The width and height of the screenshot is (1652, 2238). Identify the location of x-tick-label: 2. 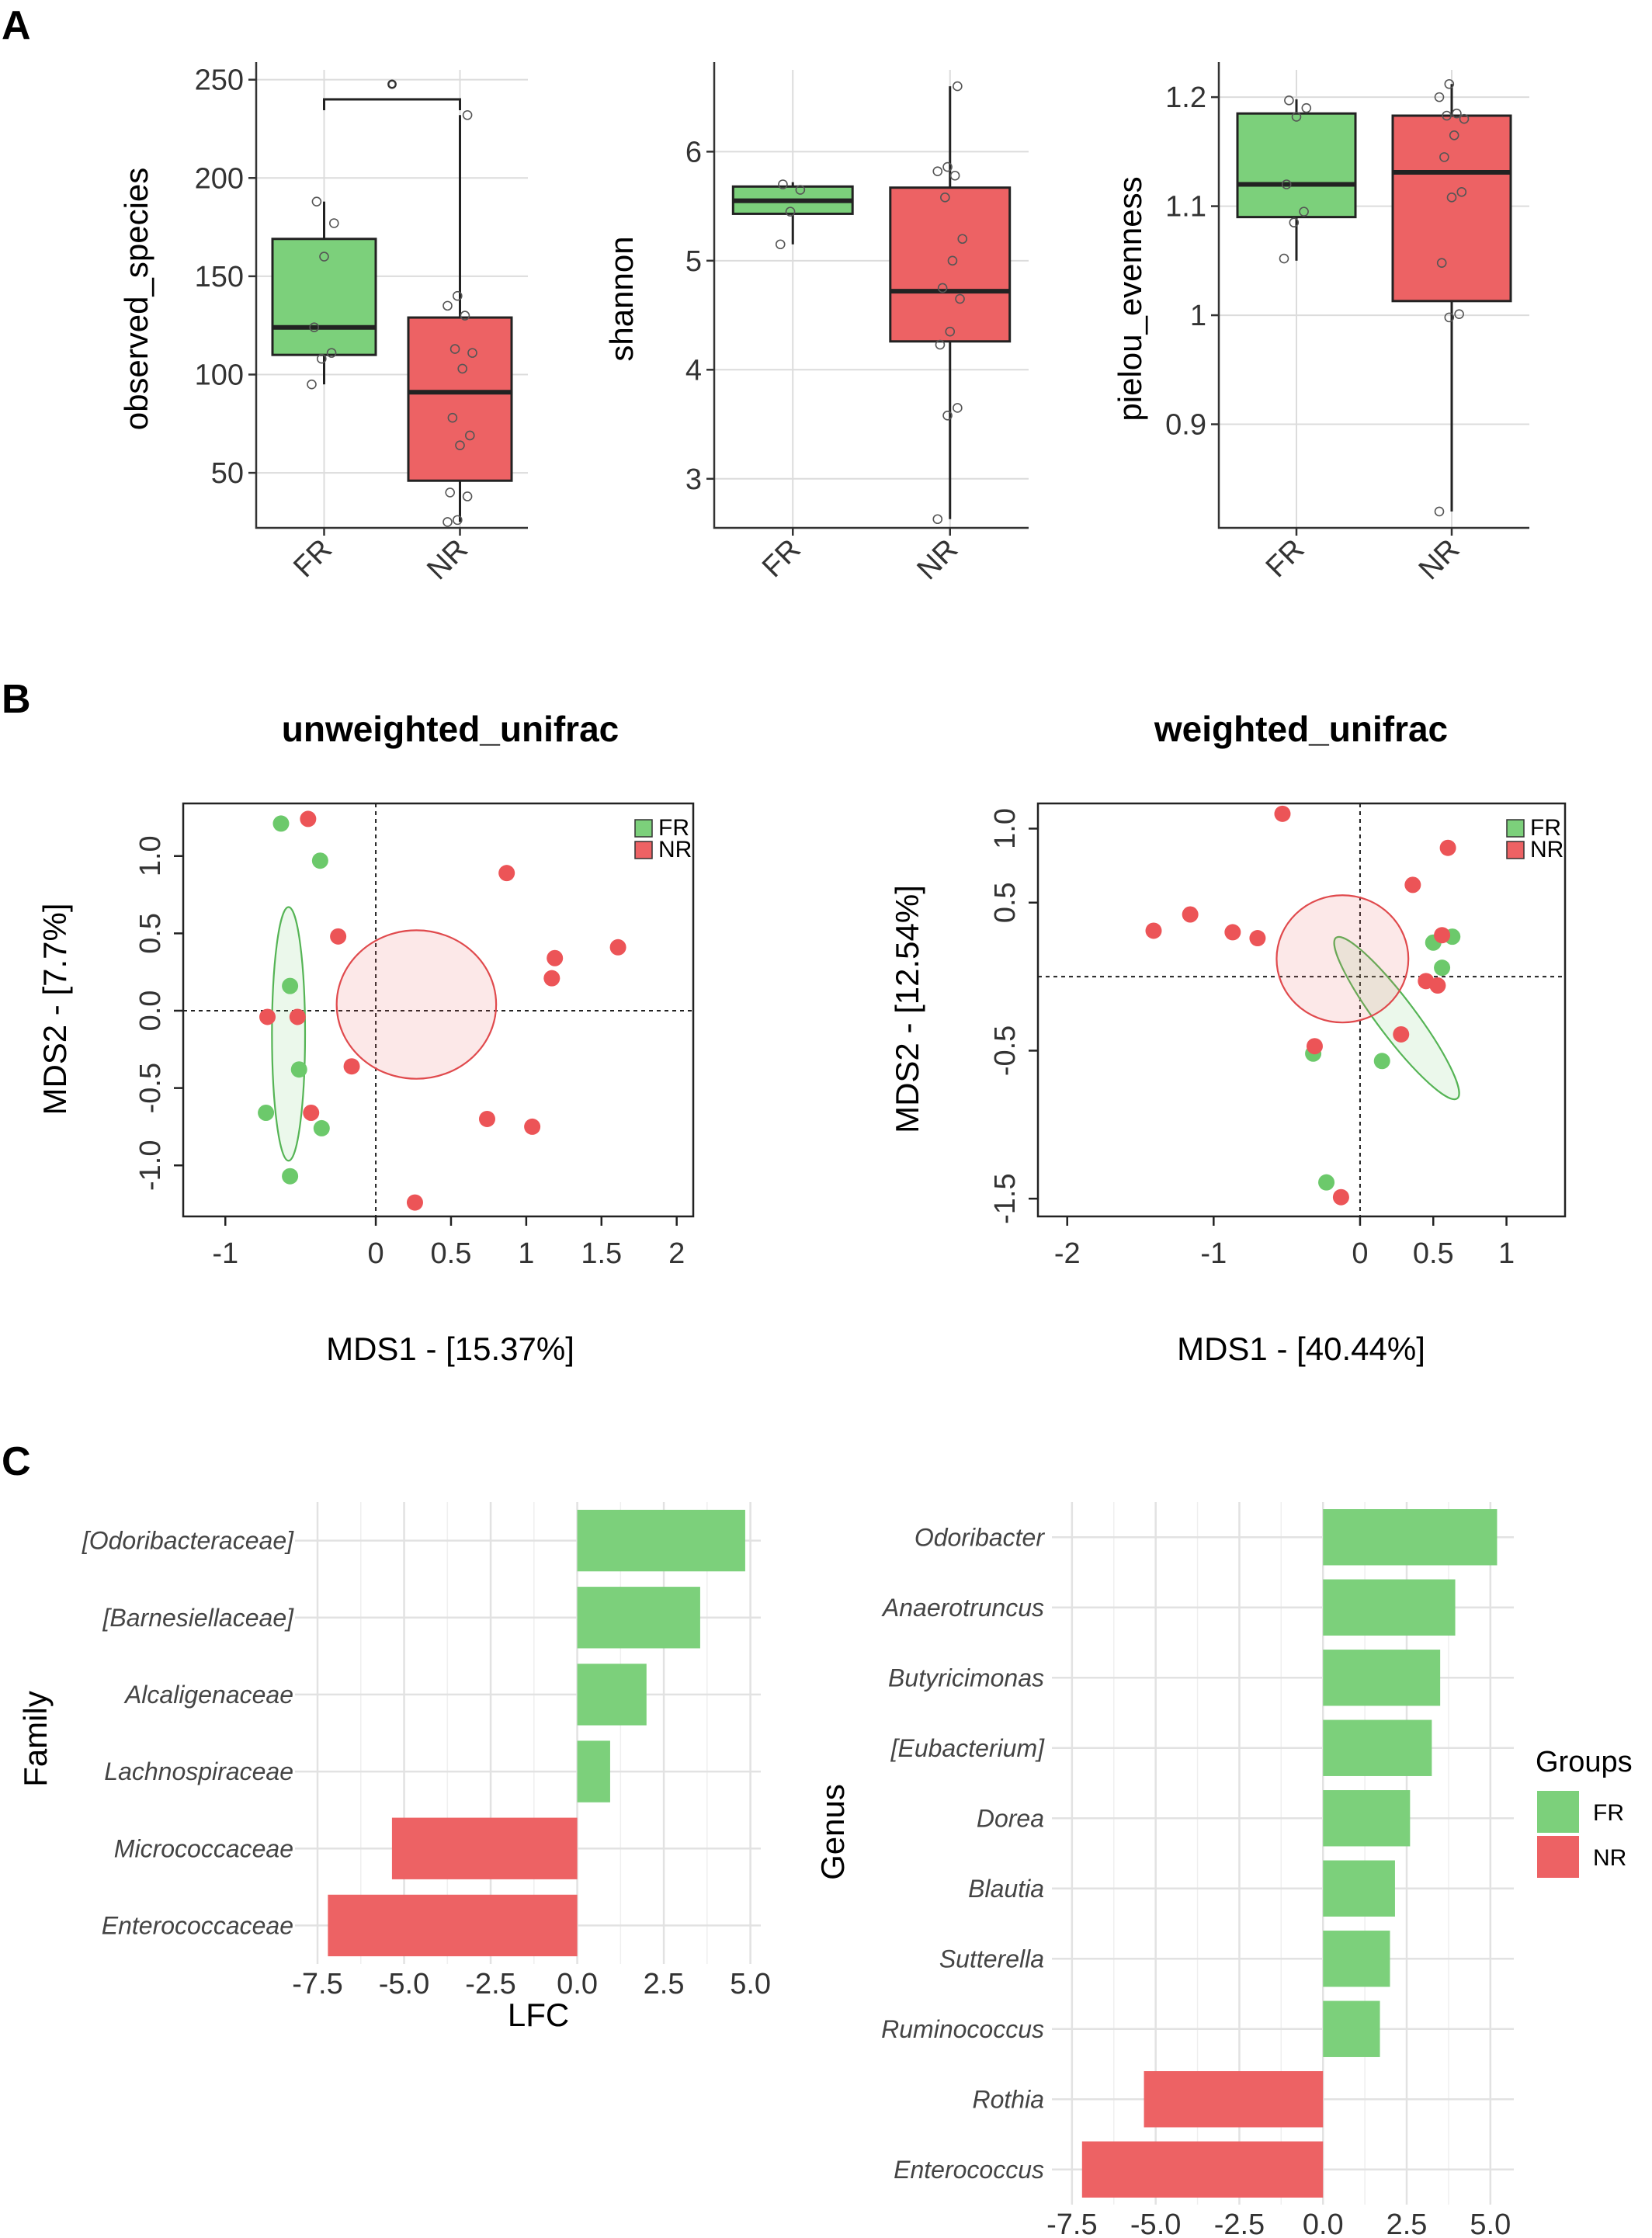
(676, 1253).